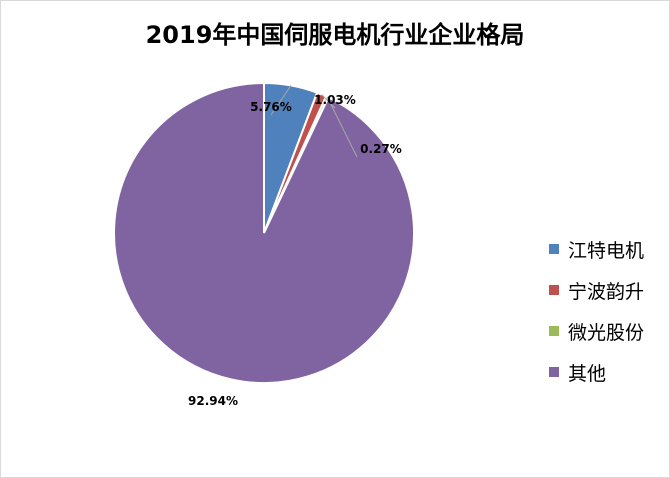 The image size is (670, 478). I want to click on data-label: 0.27%, so click(381, 149).